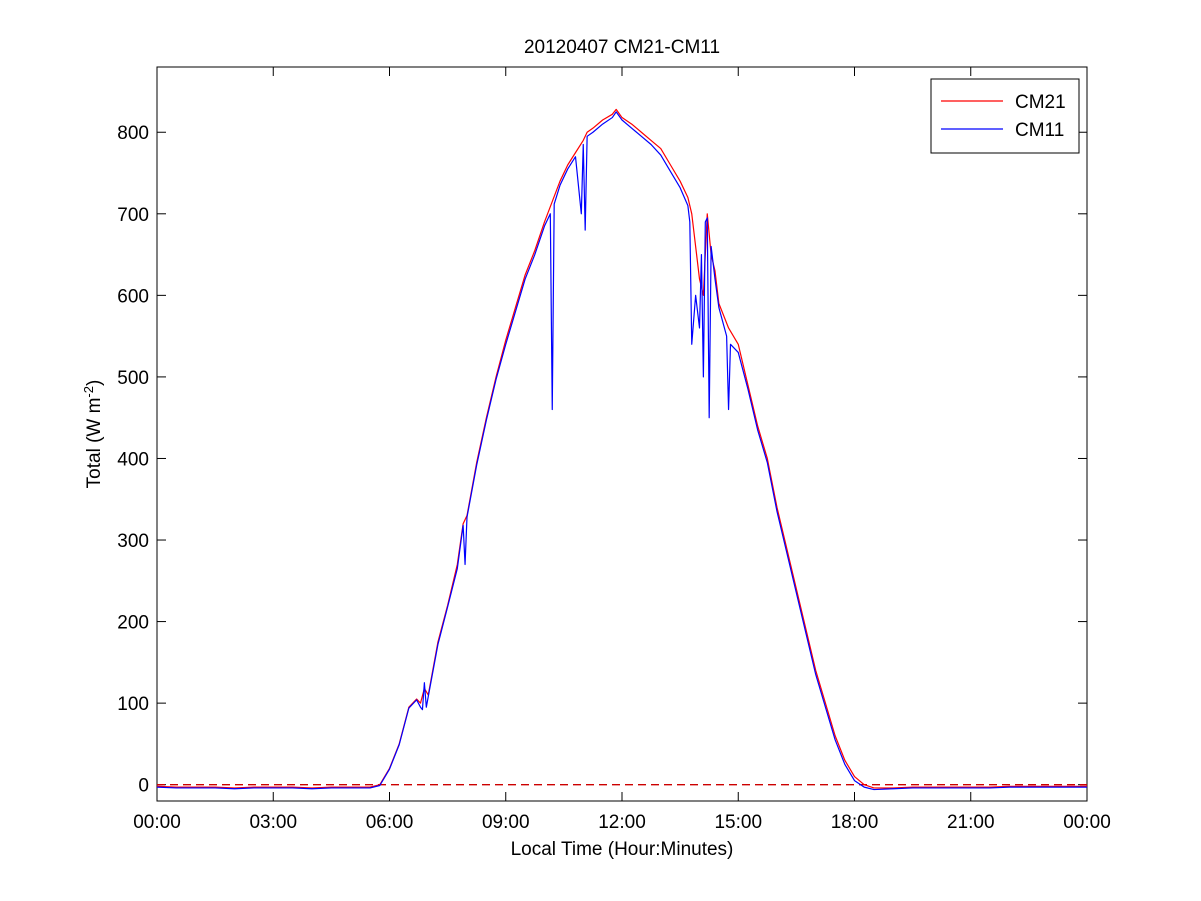 The image size is (1201, 901). I want to click on y-axis-label-close: ), so click(94, 383).